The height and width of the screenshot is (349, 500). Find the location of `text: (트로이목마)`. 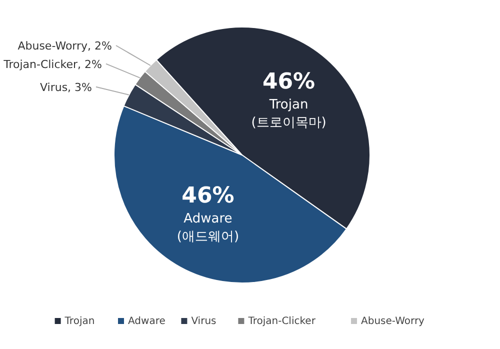

text: (트로이목마) is located at coordinates (288, 122).